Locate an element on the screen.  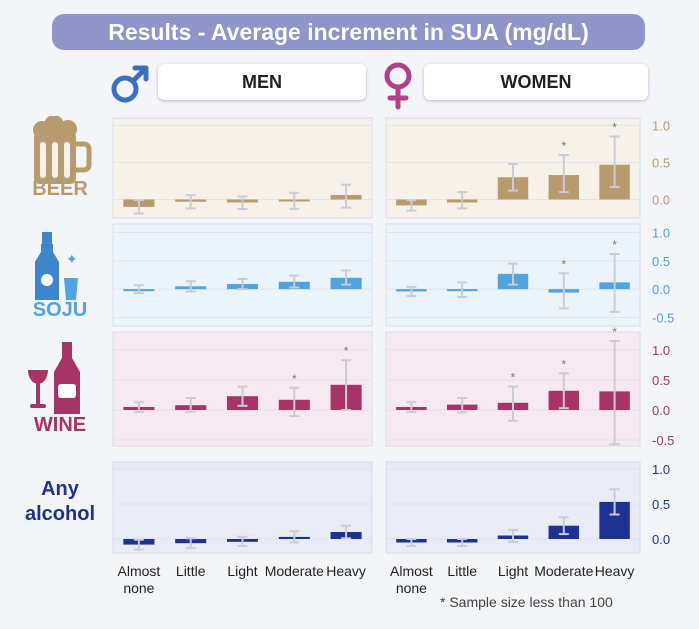
female-symbol-icon is located at coordinates (398, 86).